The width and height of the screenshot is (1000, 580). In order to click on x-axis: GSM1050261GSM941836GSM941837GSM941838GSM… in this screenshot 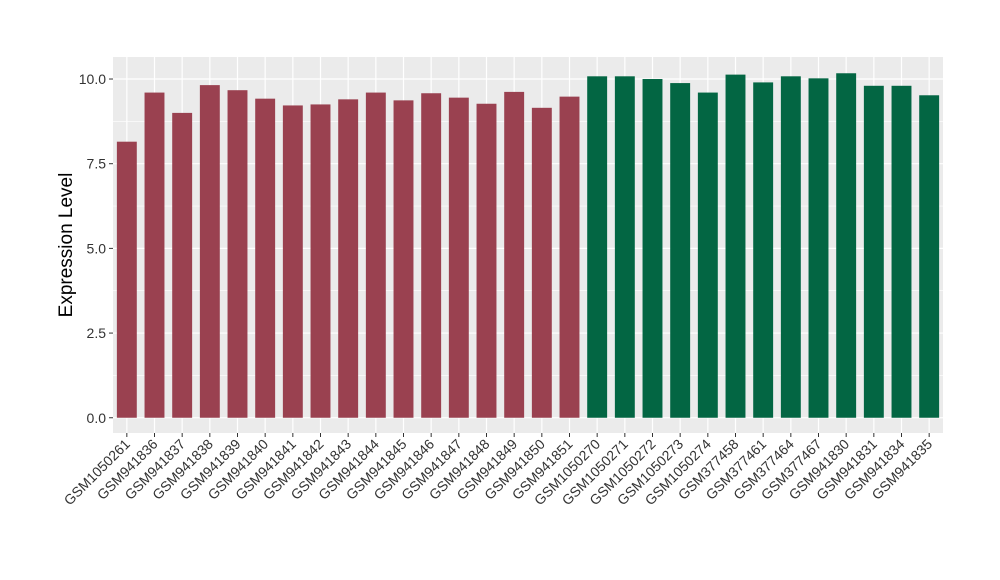, I will do `click(498, 470)`.